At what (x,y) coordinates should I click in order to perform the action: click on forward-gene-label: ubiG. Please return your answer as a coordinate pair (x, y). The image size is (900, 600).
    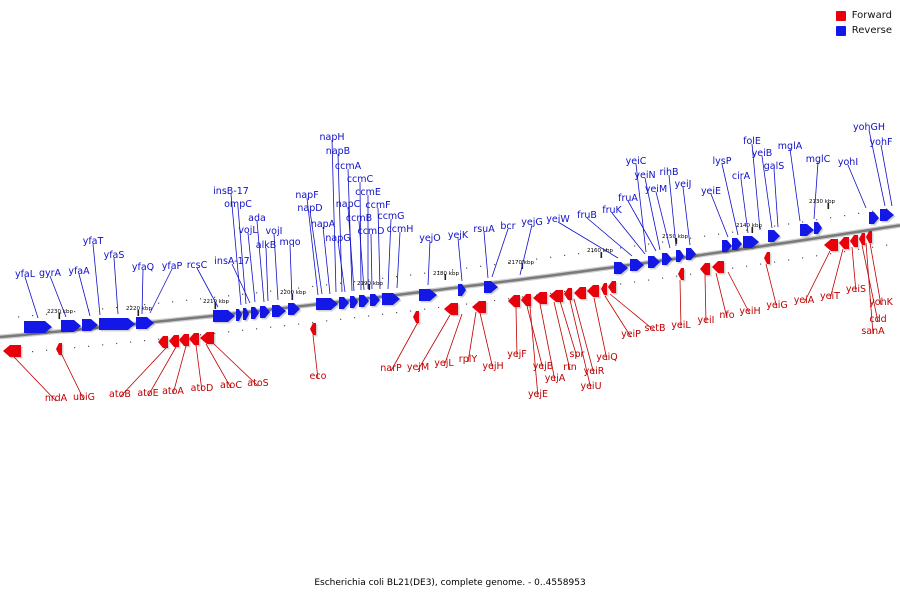
    Looking at the image, I should click on (84, 397).